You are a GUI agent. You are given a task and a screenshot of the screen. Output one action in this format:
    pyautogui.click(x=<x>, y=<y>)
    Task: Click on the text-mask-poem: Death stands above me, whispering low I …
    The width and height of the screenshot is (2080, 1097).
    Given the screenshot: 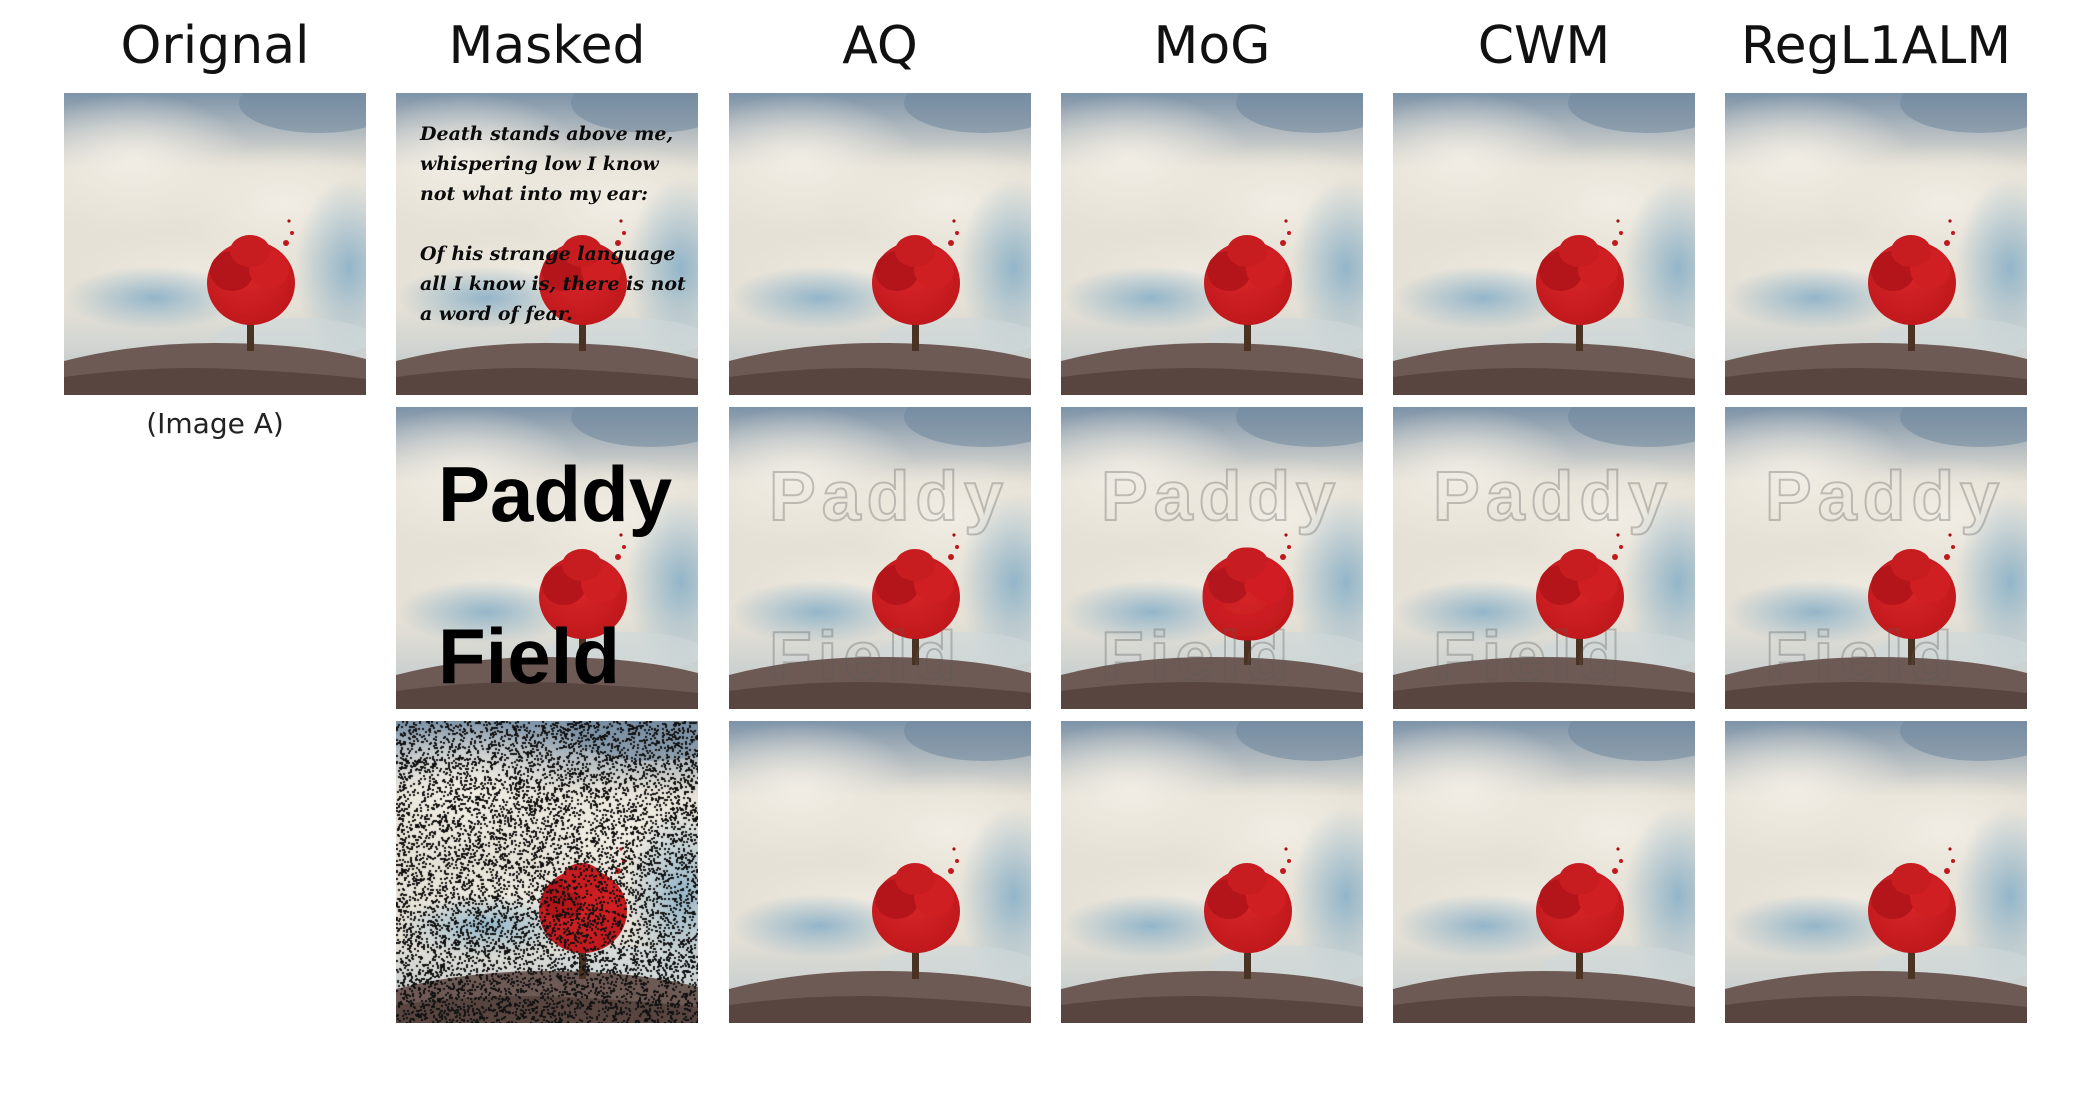 What is the action you would take?
    pyautogui.click(x=553, y=224)
    